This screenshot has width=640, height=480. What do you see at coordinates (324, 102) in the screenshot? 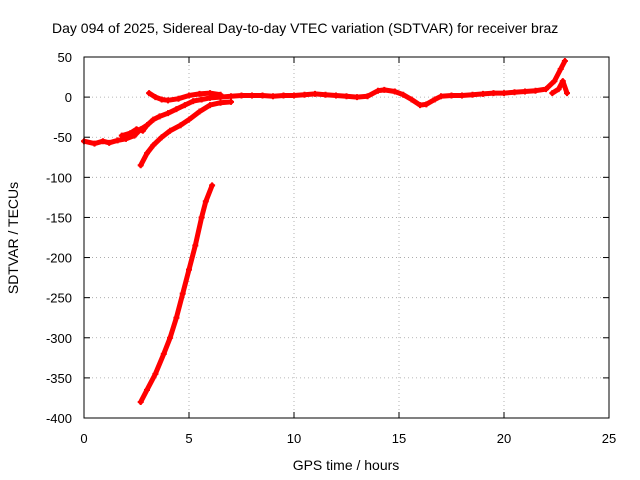
I see `series-track-main` at bounding box center [324, 102].